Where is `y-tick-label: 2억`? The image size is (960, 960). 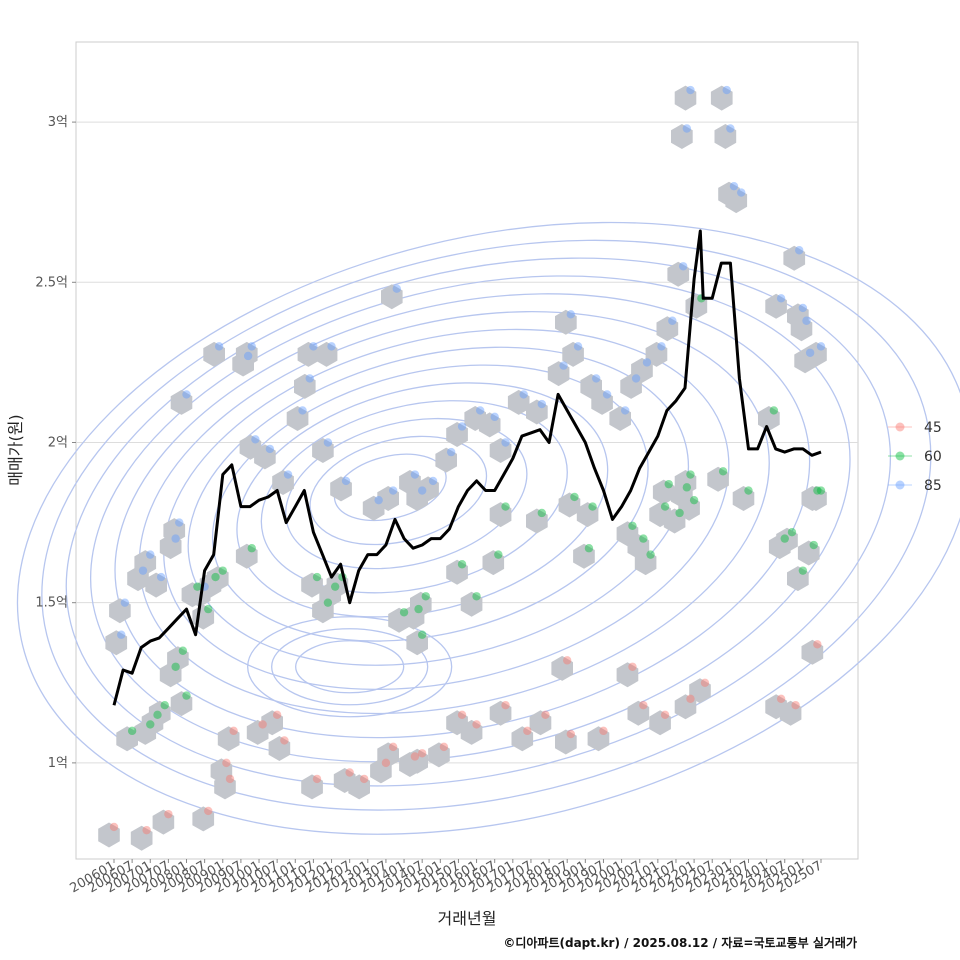 y-tick-label: 2억 is located at coordinates (58, 442).